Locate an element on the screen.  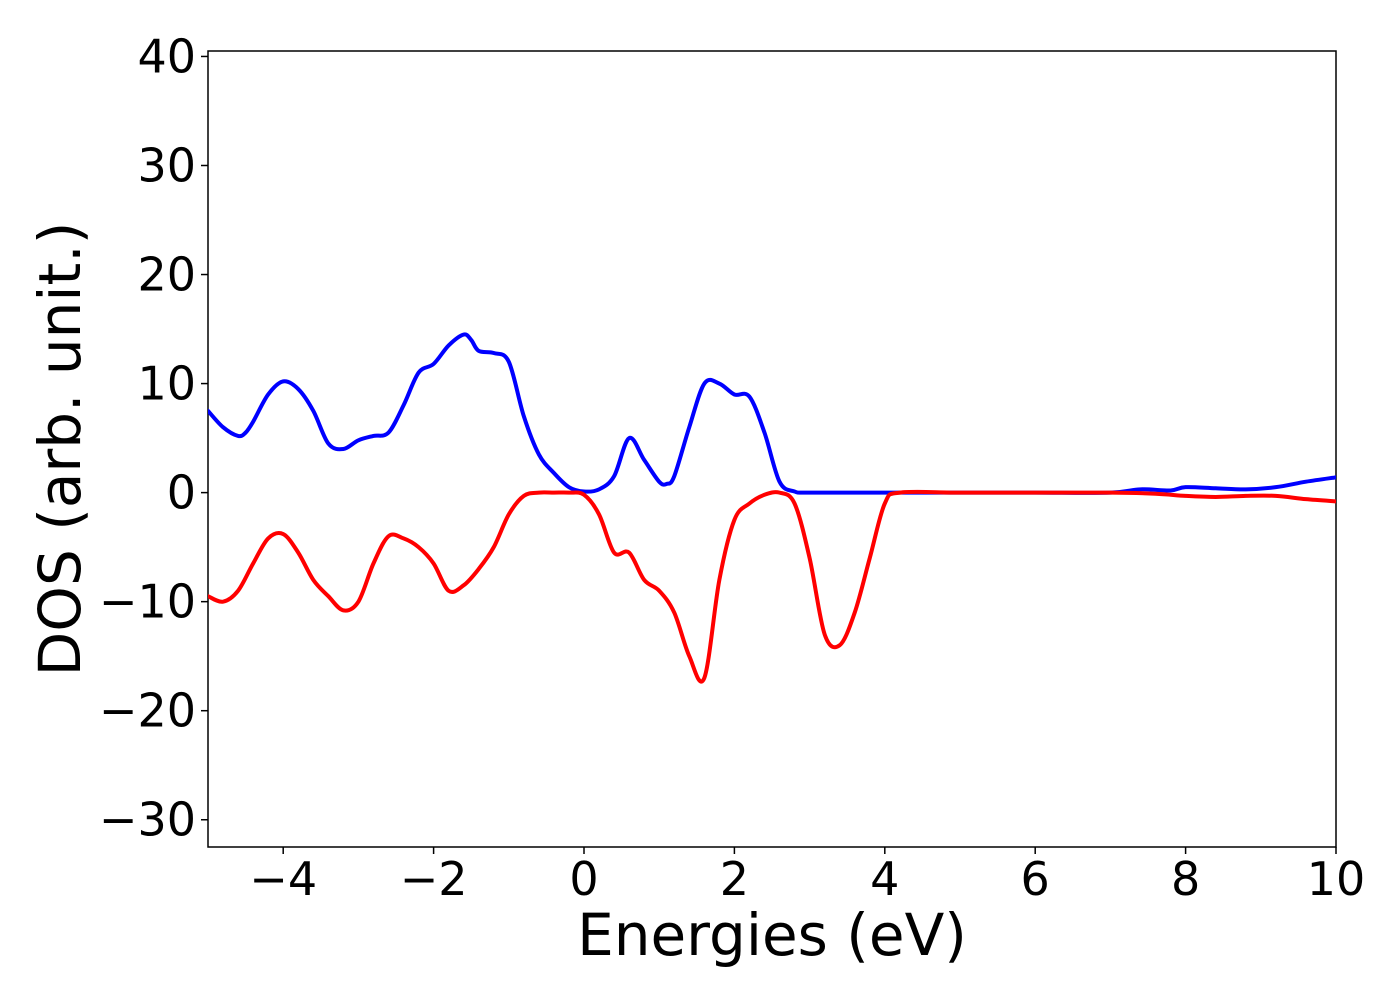
x-tick-label: −2 is located at coordinates (434, 879).